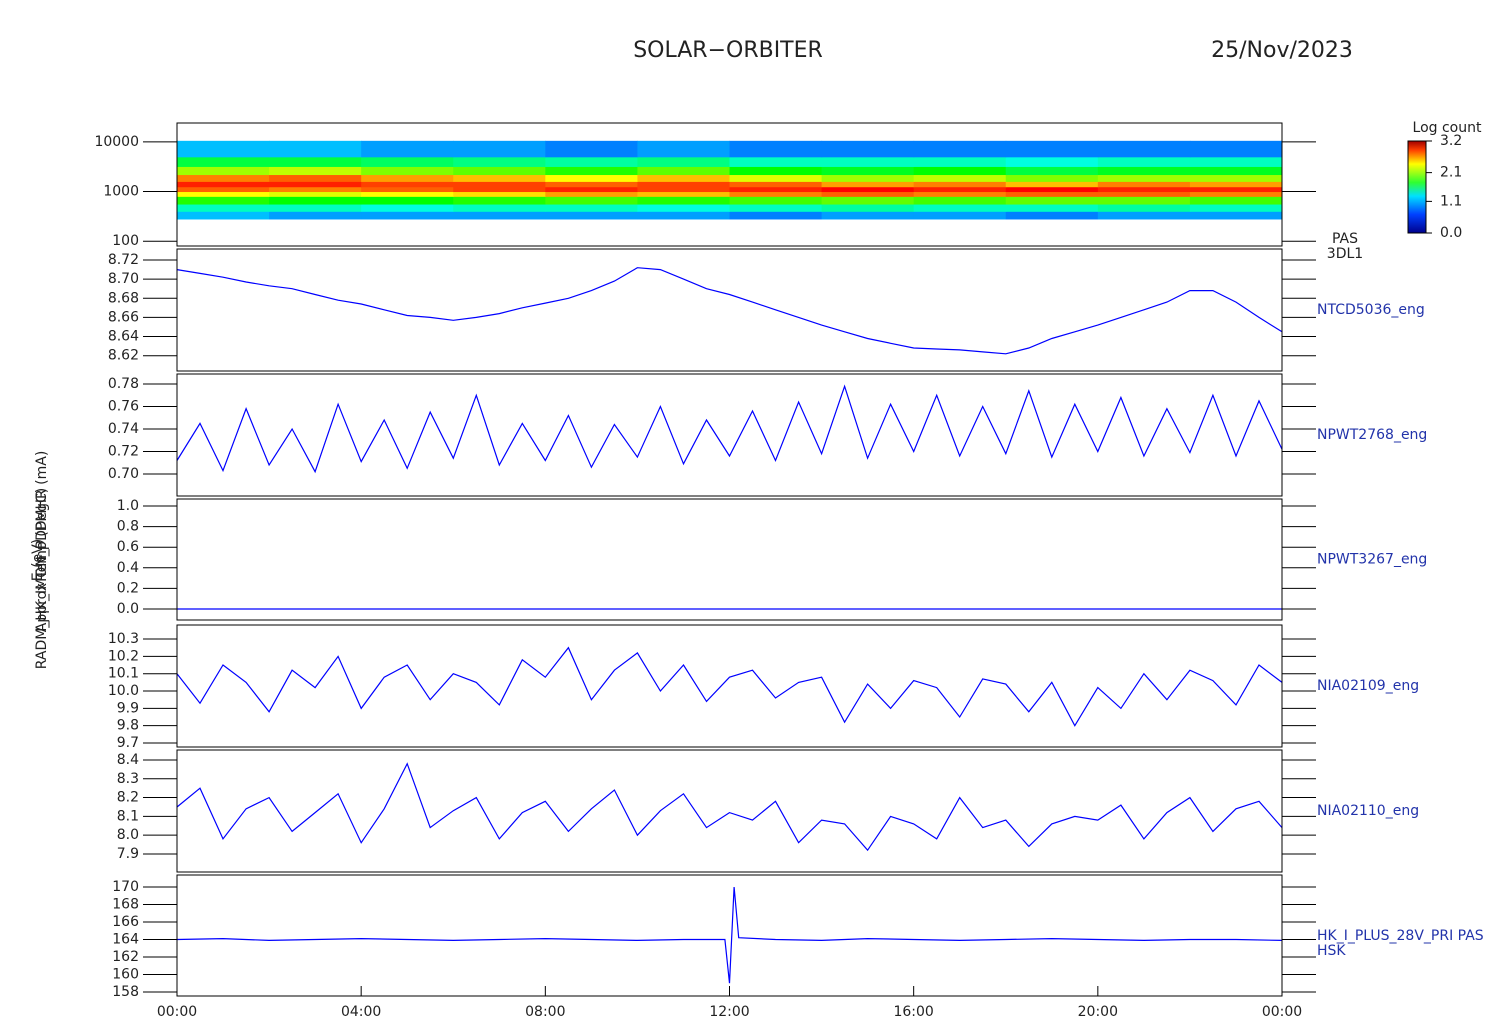 This screenshot has width=1512, height=1024. Describe the element at coordinates (128, 506) in the screenshot. I see `y-tick-label: 1.0` at that location.